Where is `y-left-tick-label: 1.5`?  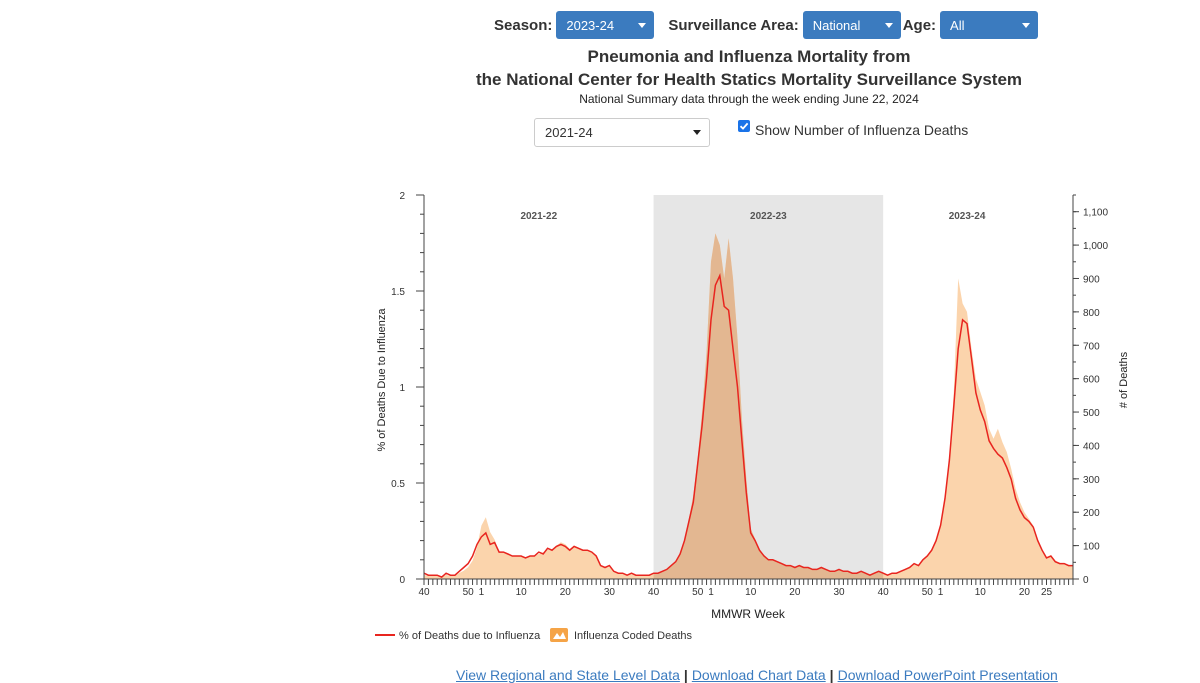
y-left-tick-label: 1.5 is located at coordinates (398, 292).